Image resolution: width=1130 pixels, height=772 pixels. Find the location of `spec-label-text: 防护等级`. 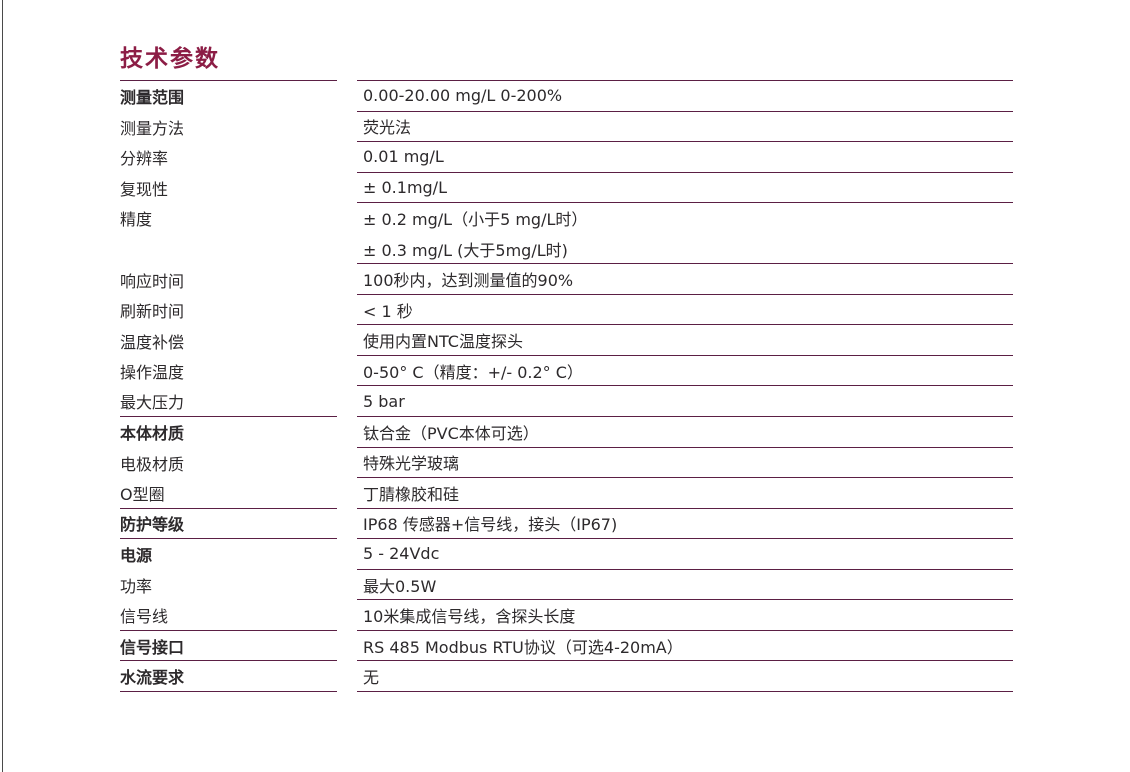

spec-label-text: 防护等级 is located at coordinates (152, 525).